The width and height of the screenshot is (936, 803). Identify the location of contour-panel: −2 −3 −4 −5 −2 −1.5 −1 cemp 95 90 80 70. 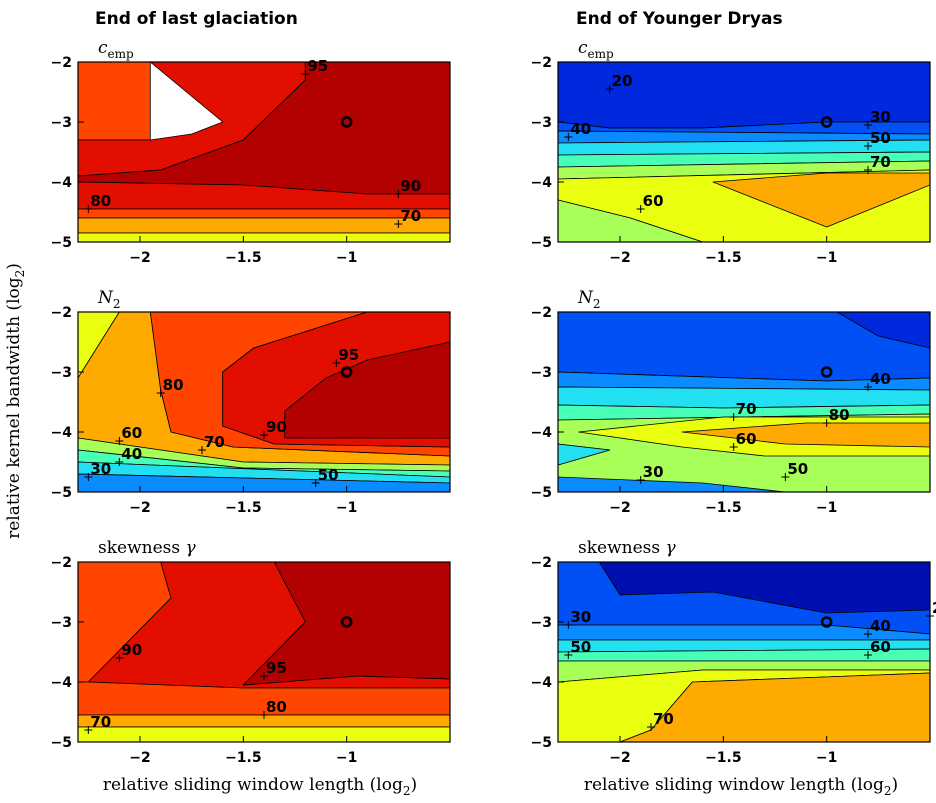
(251, 152).